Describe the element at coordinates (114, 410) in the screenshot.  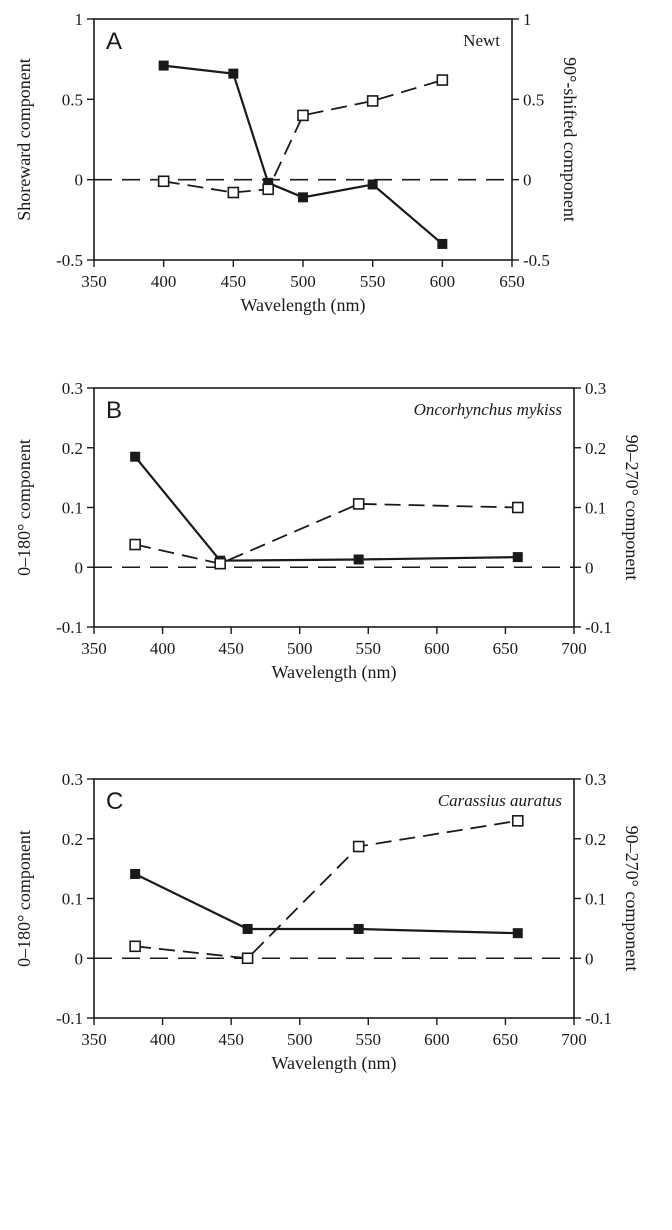
I see `panel-letter: B` at that location.